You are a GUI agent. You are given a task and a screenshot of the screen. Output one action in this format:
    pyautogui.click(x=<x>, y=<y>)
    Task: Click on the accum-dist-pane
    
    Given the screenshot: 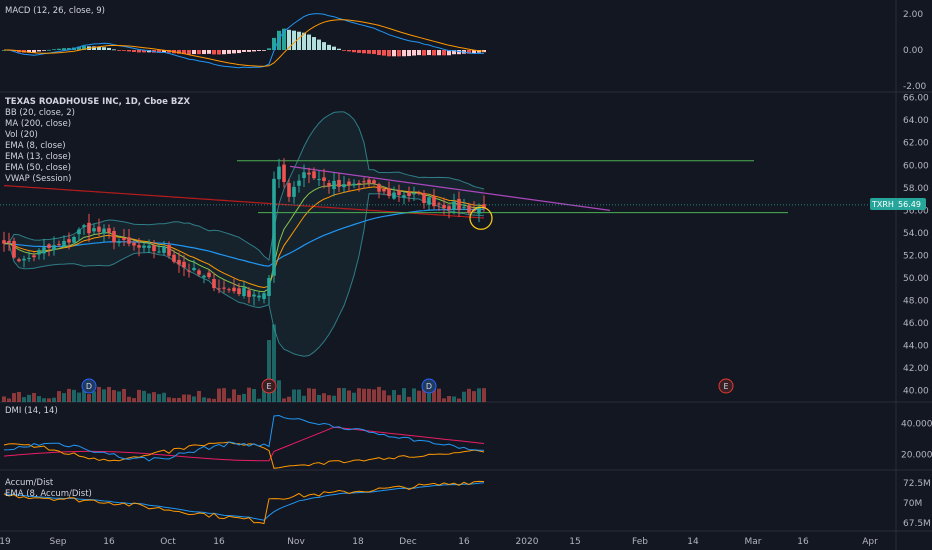 What is the action you would take?
    pyautogui.click(x=244, y=502)
    